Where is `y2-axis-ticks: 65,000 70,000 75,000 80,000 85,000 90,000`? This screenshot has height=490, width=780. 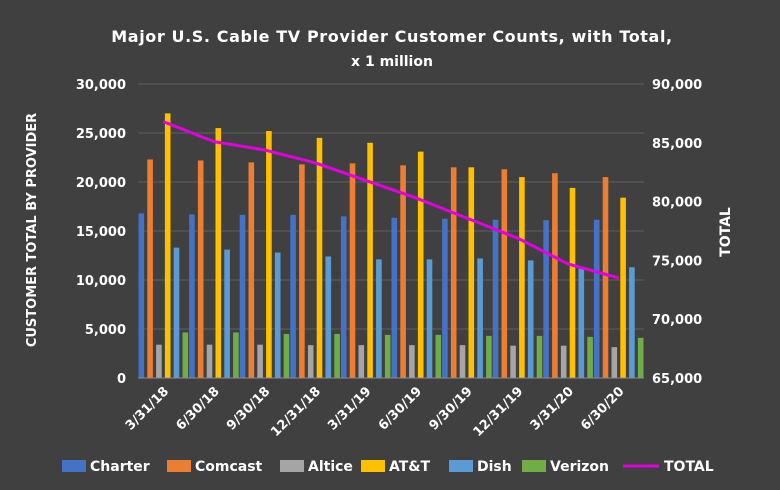
y2-axis-ticks: 65,000 70,000 75,000 80,000 85,000 90,000 is located at coordinates (677, 232).